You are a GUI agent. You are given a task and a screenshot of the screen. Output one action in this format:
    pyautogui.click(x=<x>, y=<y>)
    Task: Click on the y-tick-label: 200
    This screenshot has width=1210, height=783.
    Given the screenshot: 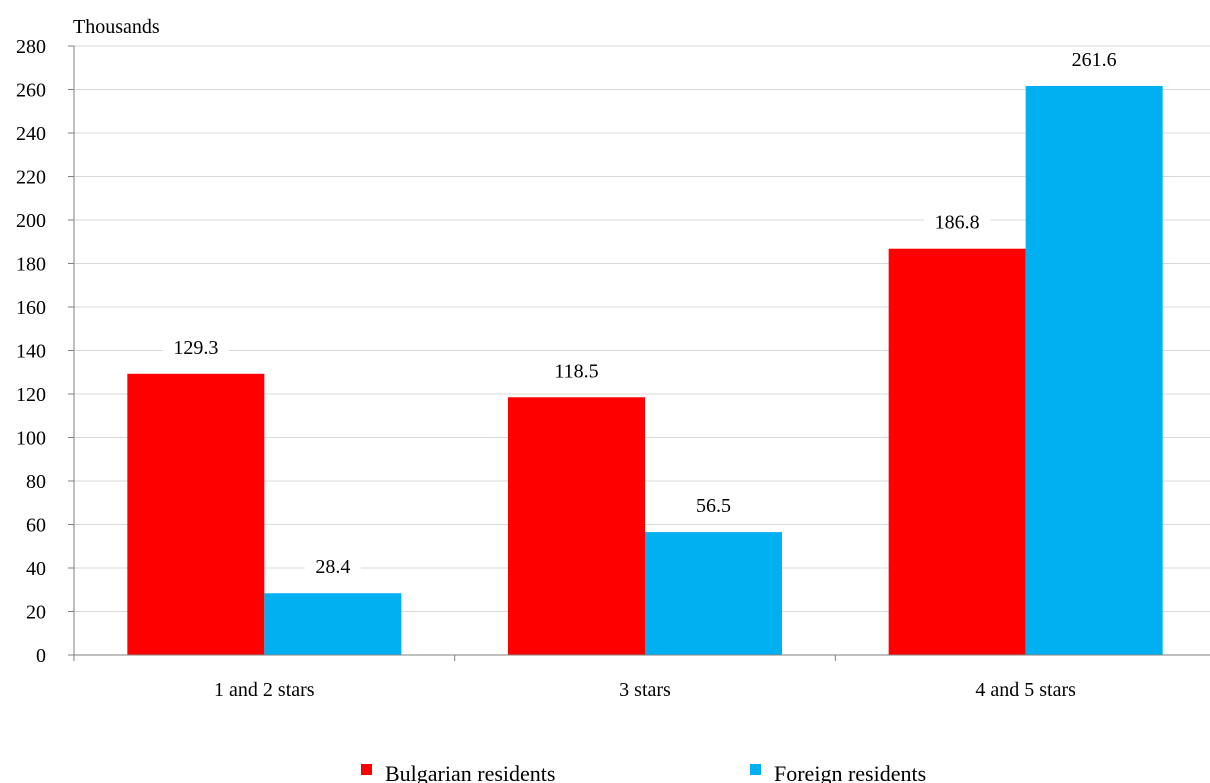 What is the action you would take?
    pyautogui.click(x=31, y=221)
    